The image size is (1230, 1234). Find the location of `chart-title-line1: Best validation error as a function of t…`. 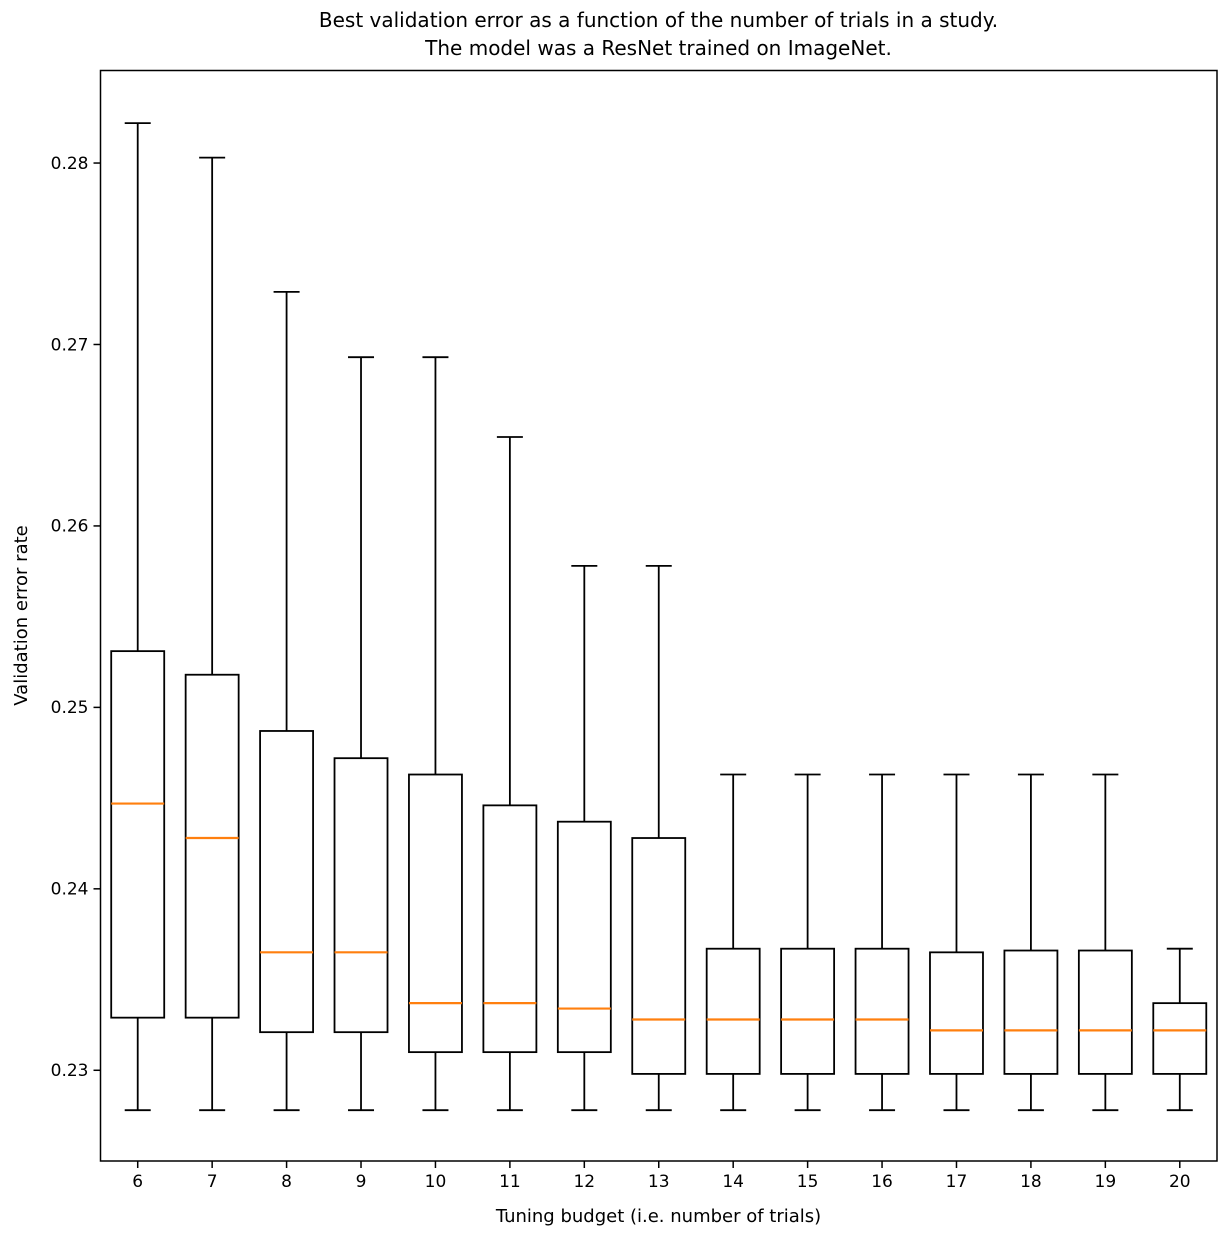

chart-title-line1: Best validation error as a function of t… is located at coordinates (658, 20).